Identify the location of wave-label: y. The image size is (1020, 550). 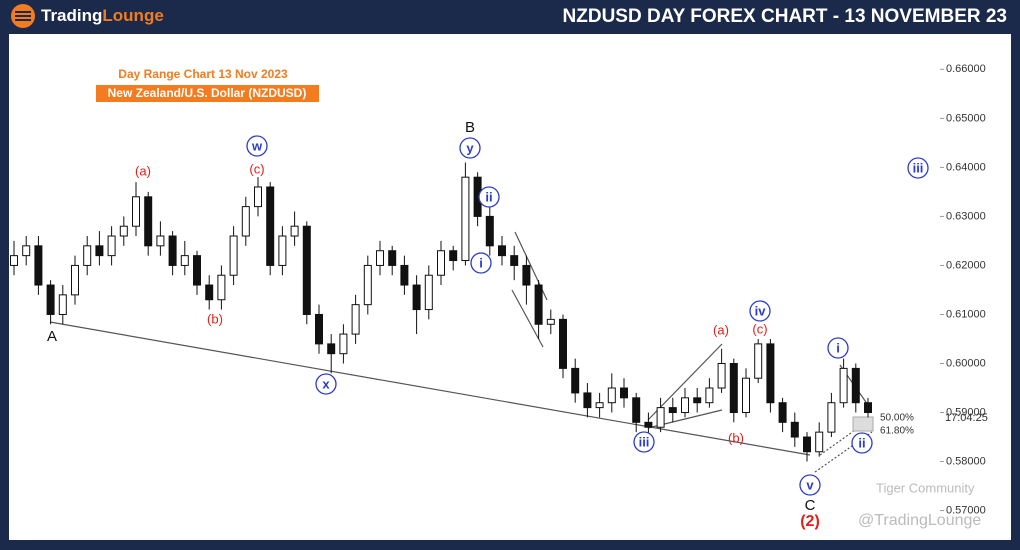
(470, 147).